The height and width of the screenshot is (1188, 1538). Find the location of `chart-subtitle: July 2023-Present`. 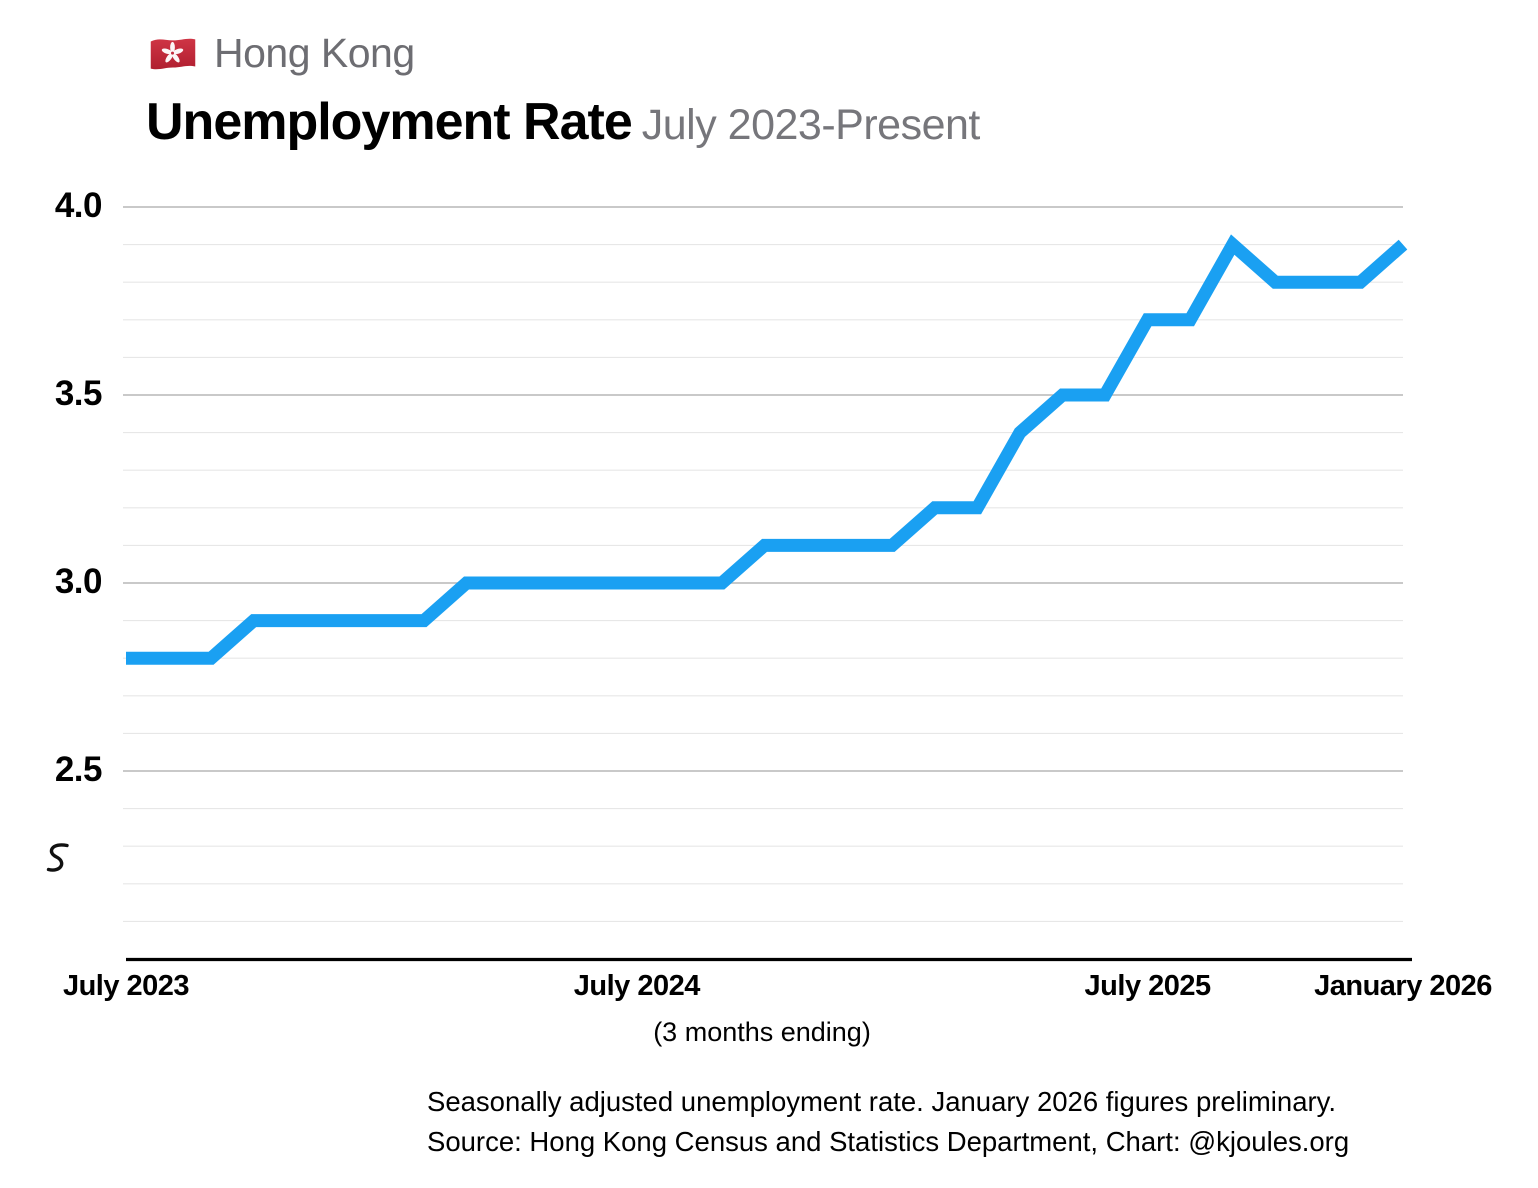

chart-subtitle: July 2023-Present is located at coordinates (811, 125).